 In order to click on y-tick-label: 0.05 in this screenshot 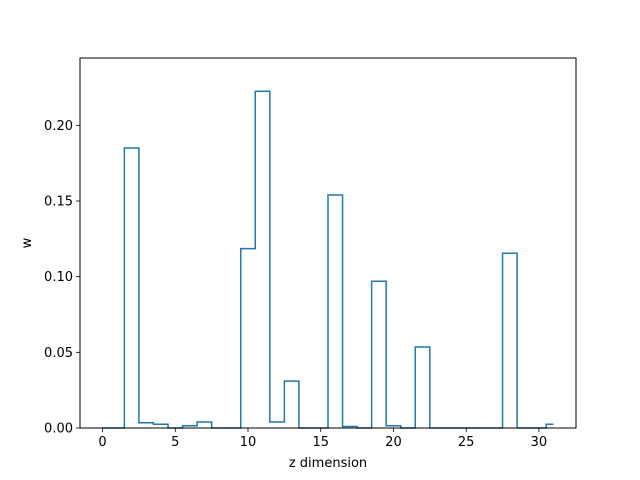, I will do `click(58, 353)`.